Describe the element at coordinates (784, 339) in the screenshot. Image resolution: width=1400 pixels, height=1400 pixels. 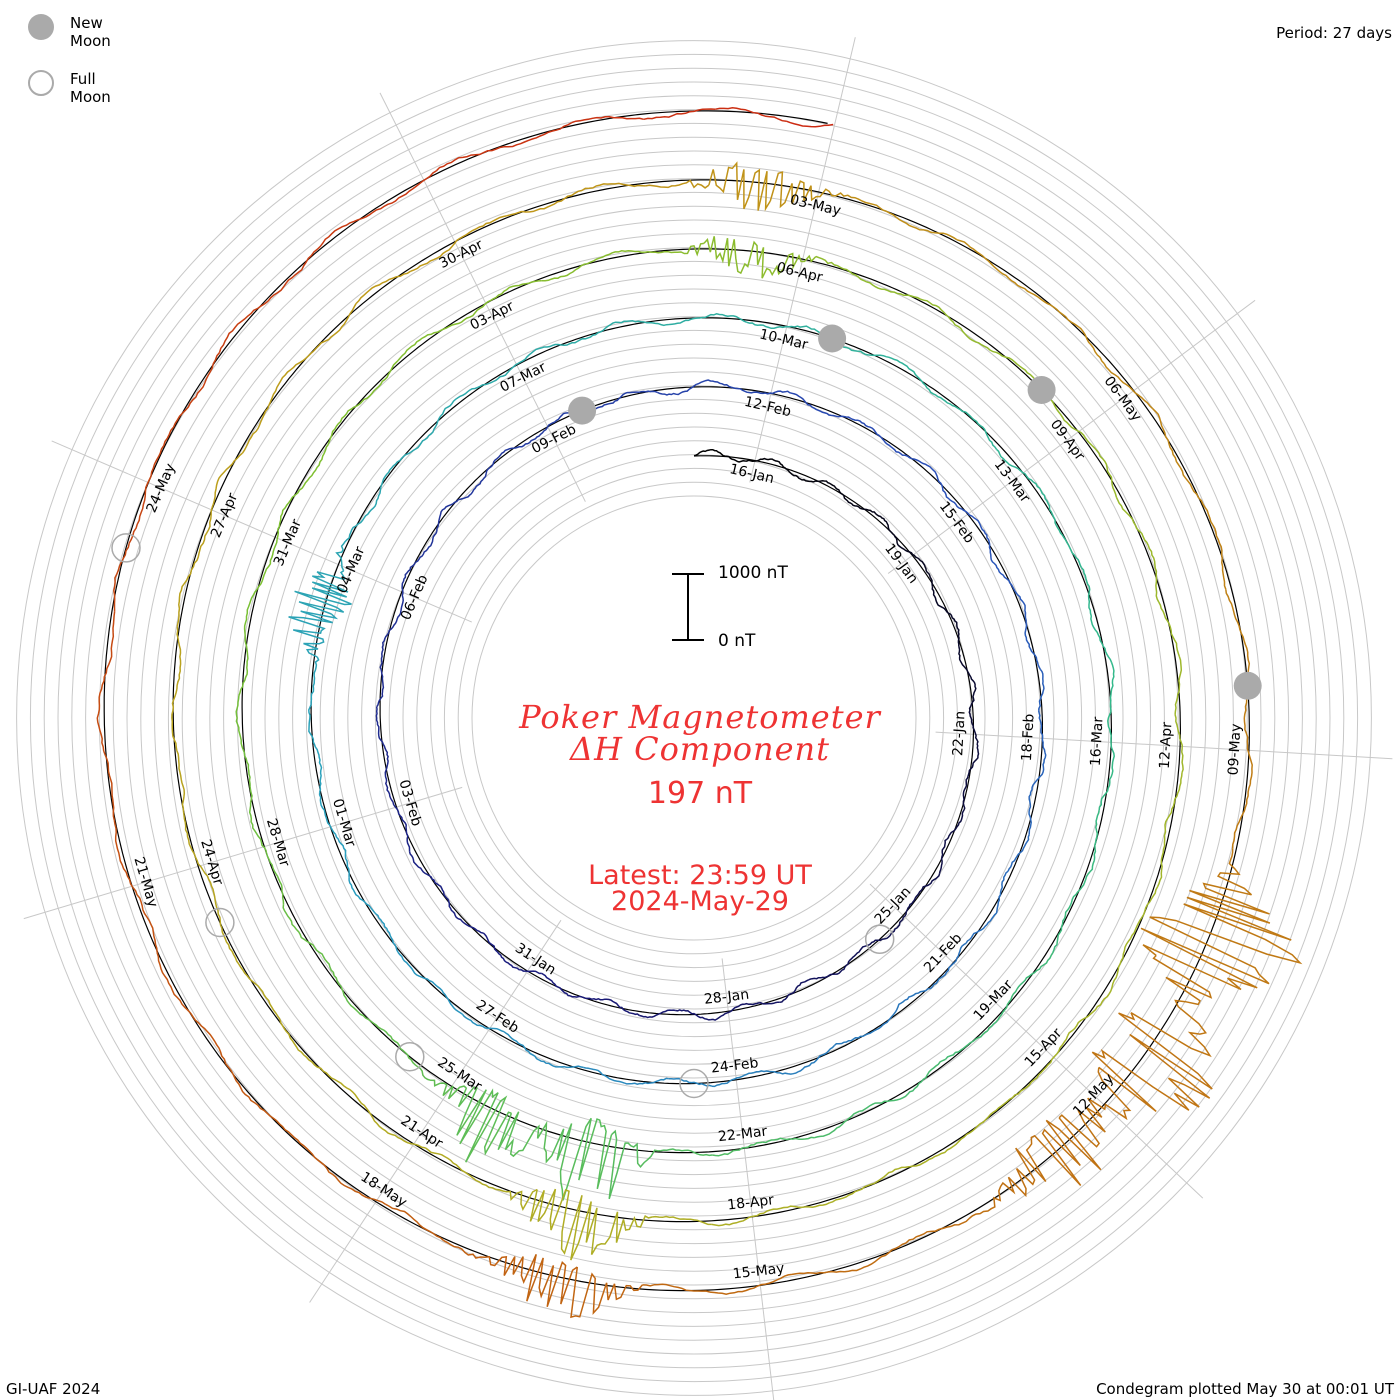
I see `date-label: 10-Mar` at that location.